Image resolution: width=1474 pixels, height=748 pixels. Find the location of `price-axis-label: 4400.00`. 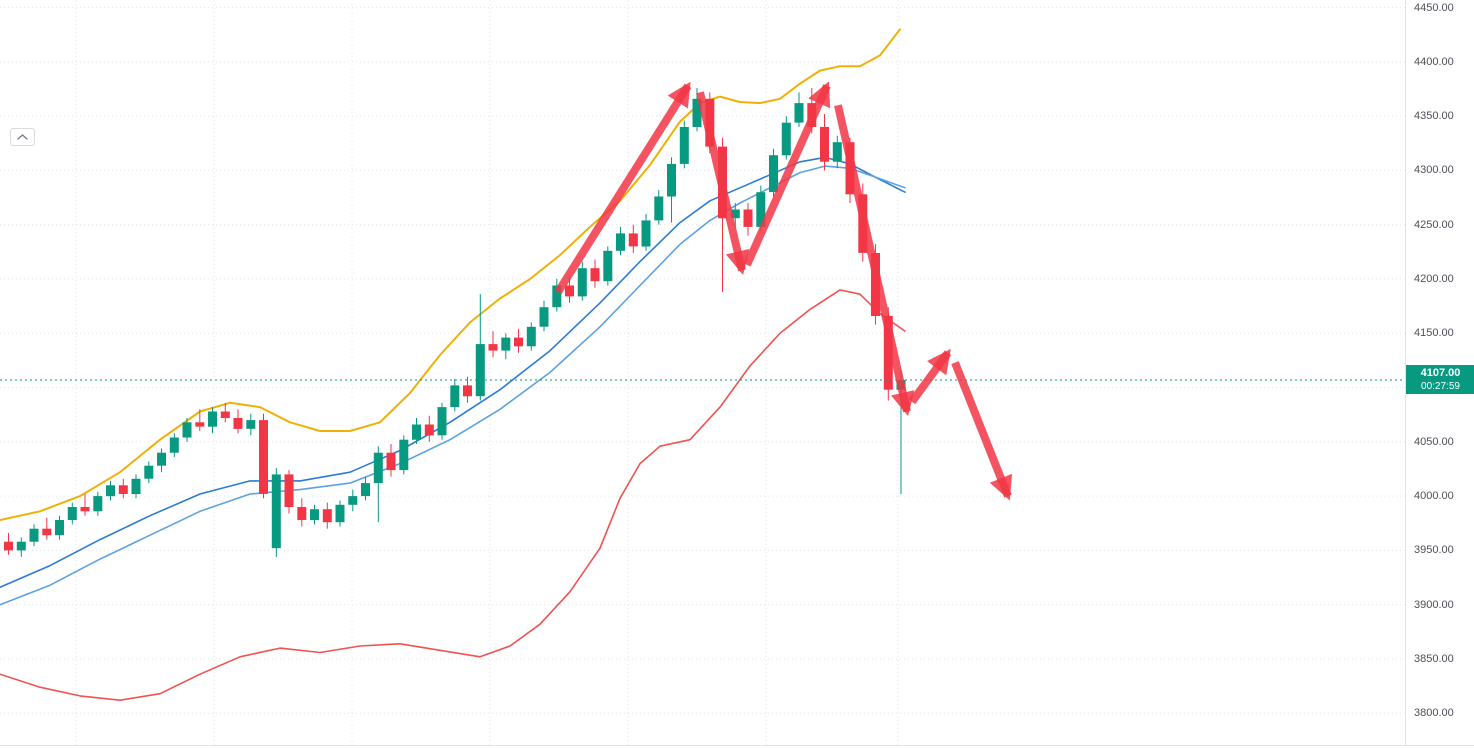

price-axis-label: 4400.00 is located at coordinates (1434, 62).